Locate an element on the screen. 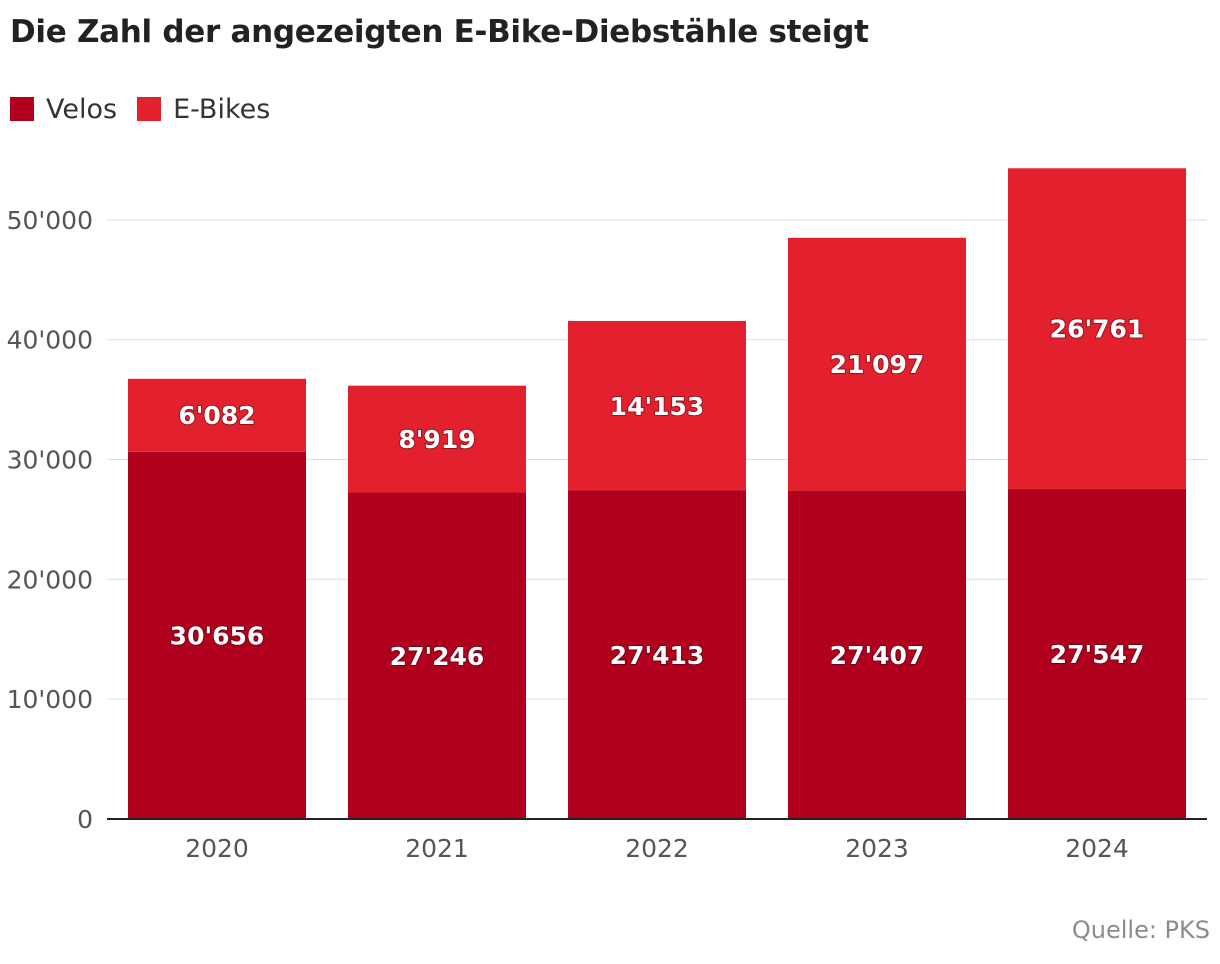  data-label: 27'547 is located at coordinates (1097, 654).